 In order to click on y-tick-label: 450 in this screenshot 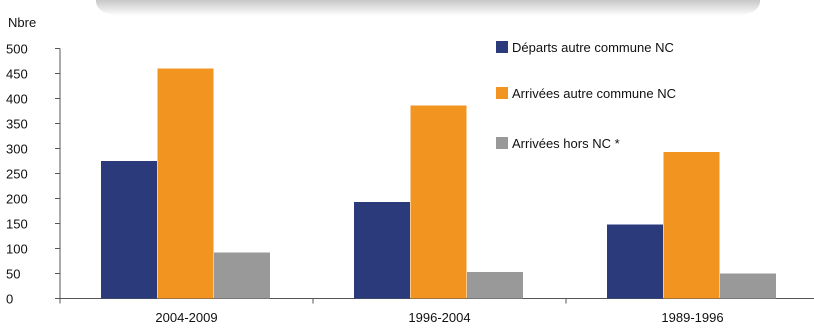, I will do `click(17, 74)`.